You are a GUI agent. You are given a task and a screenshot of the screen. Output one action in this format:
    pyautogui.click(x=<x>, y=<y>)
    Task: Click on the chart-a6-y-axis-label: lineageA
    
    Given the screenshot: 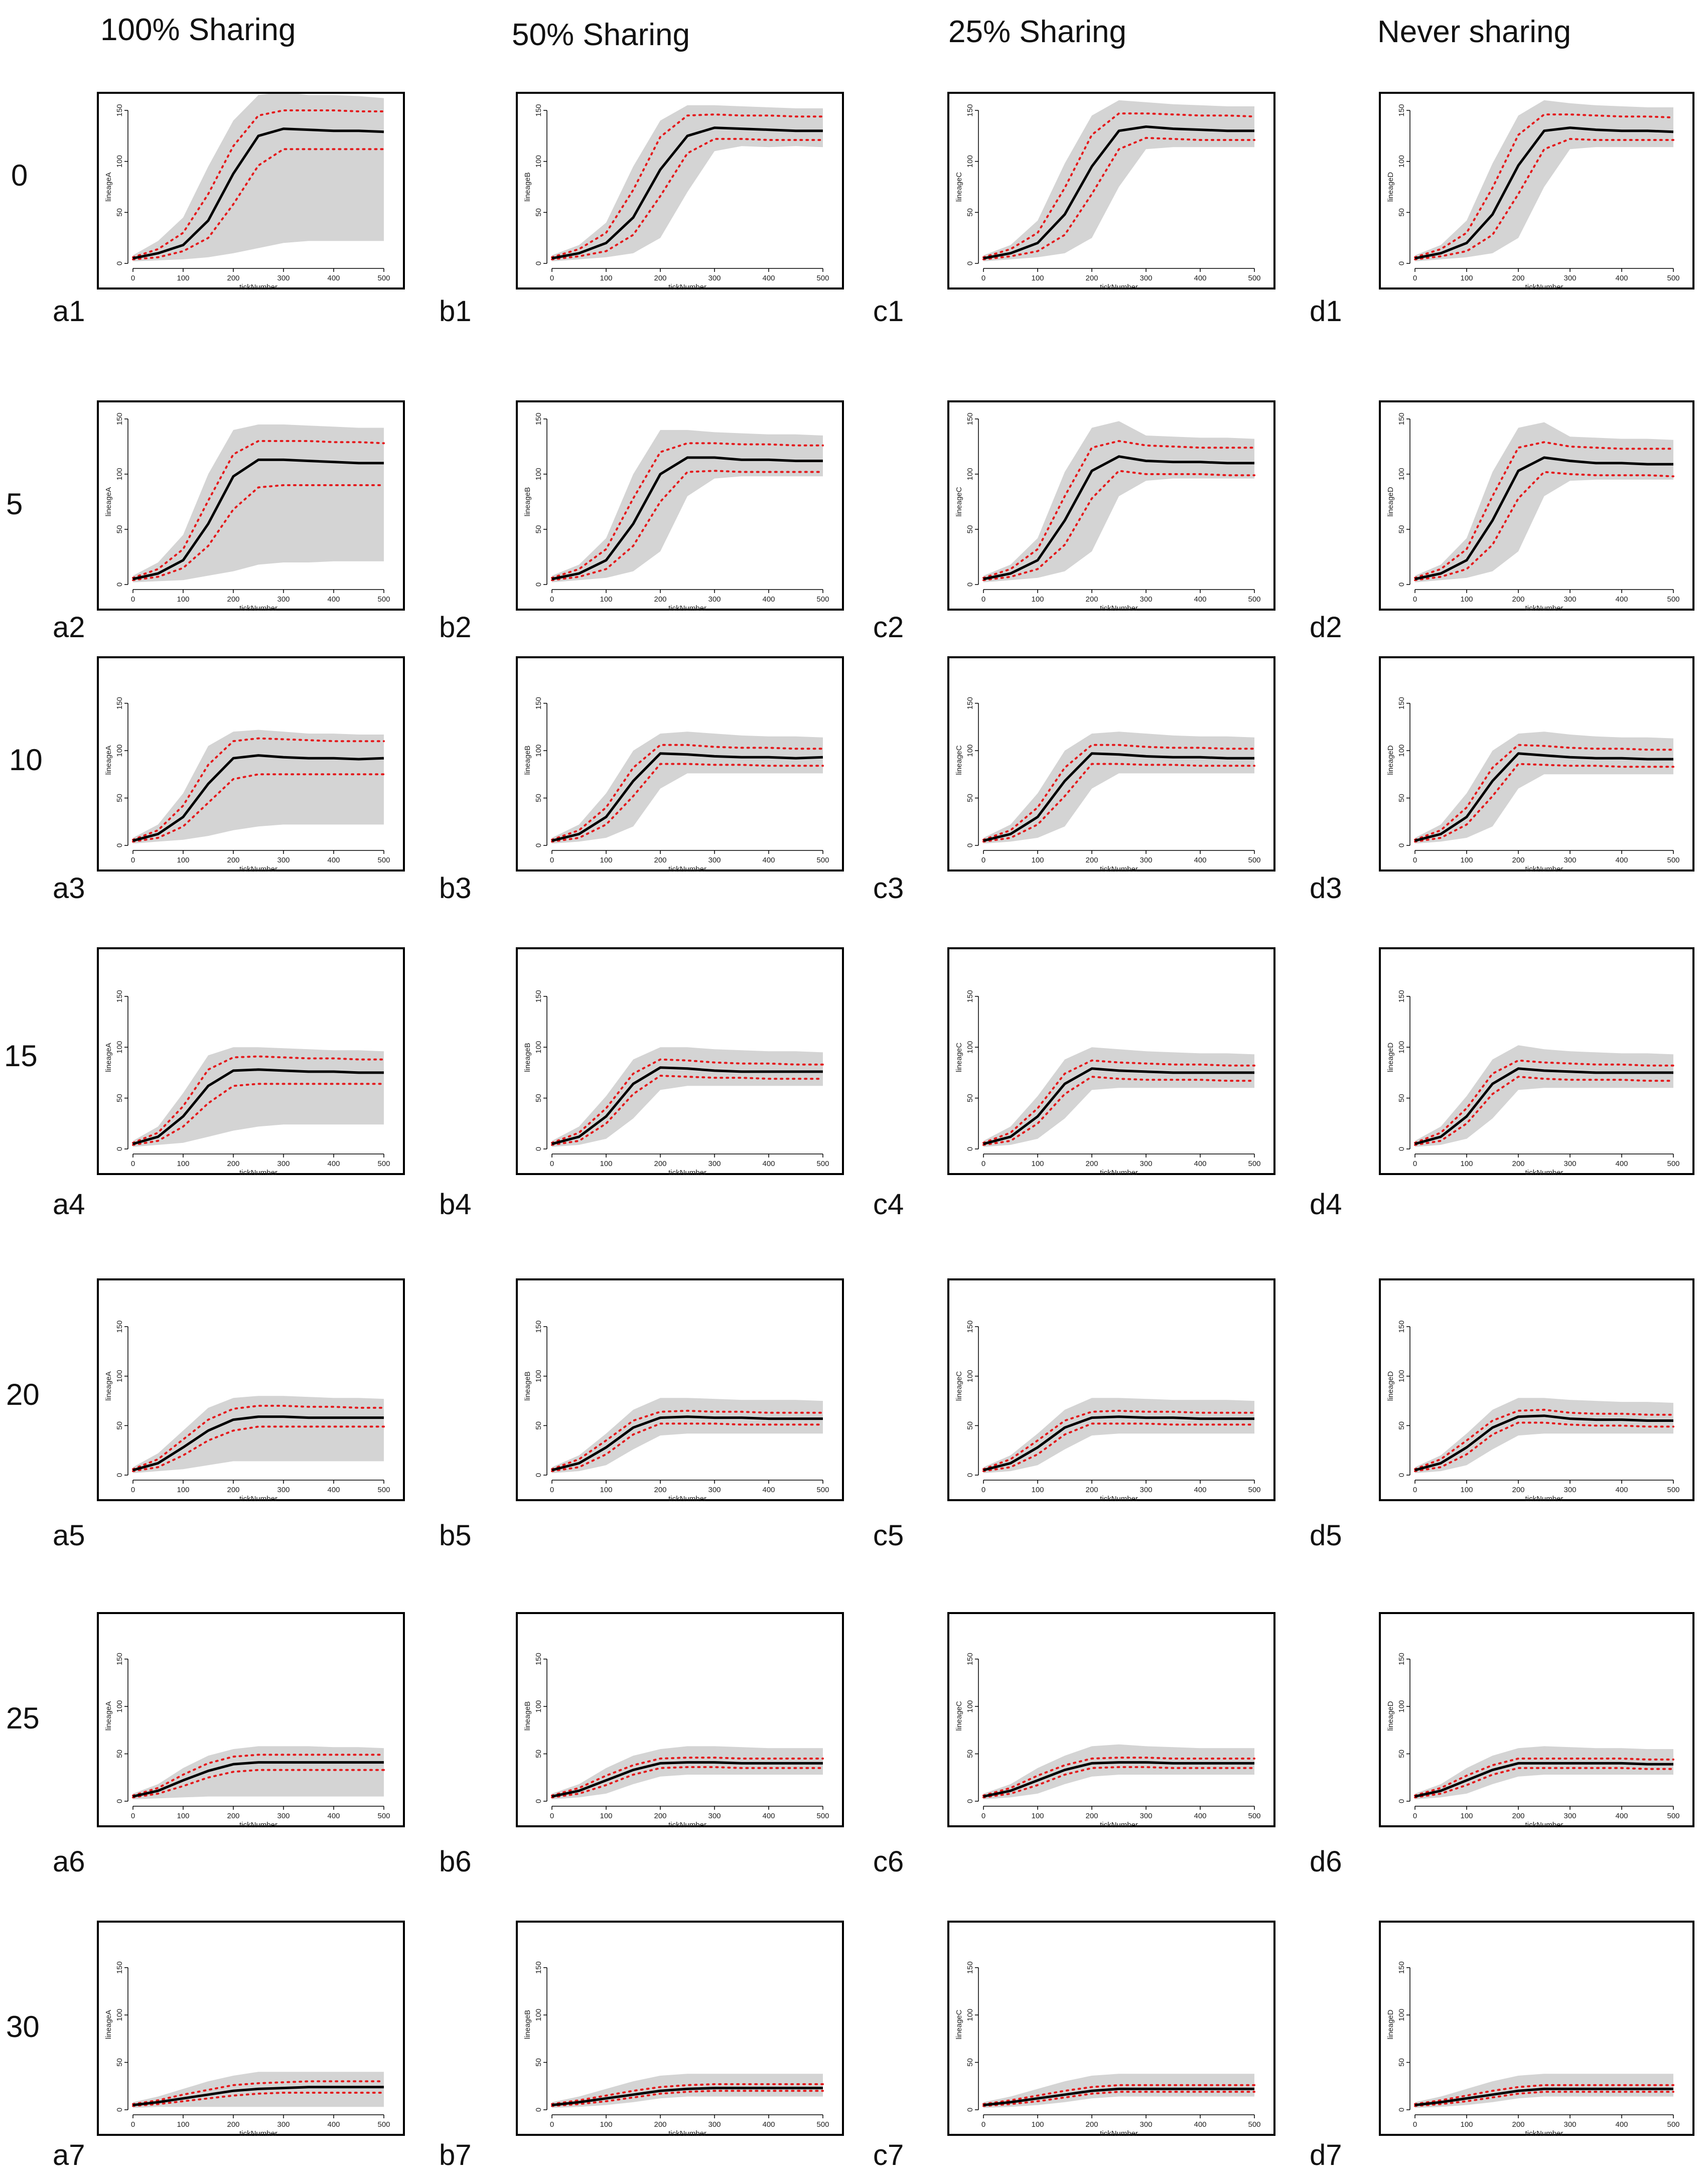 What is the action you would take?
    pyautogui.click(x=108, y=1715)
    